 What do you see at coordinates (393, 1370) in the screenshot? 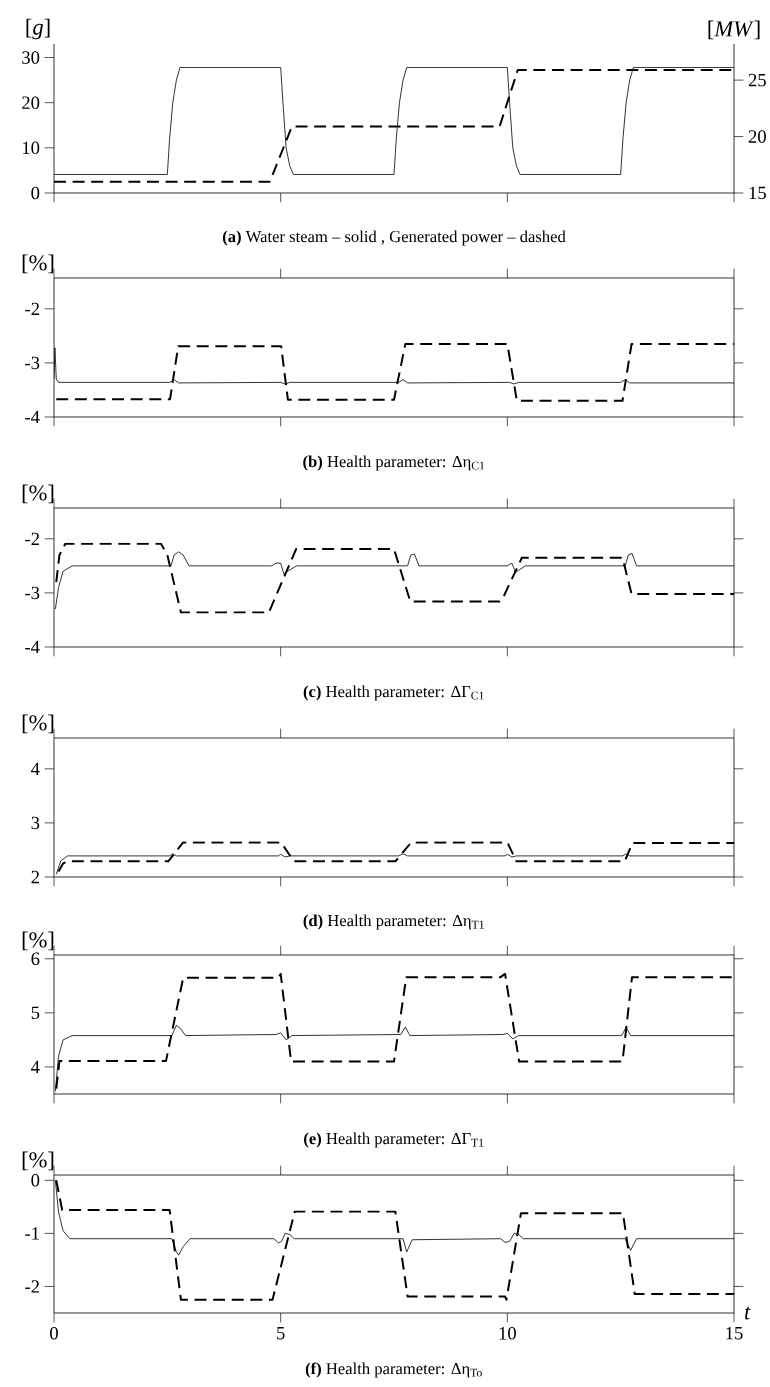
I see `text: (f) Health parameter: Δη$_{To}$` at bounding box center [393, 1370].